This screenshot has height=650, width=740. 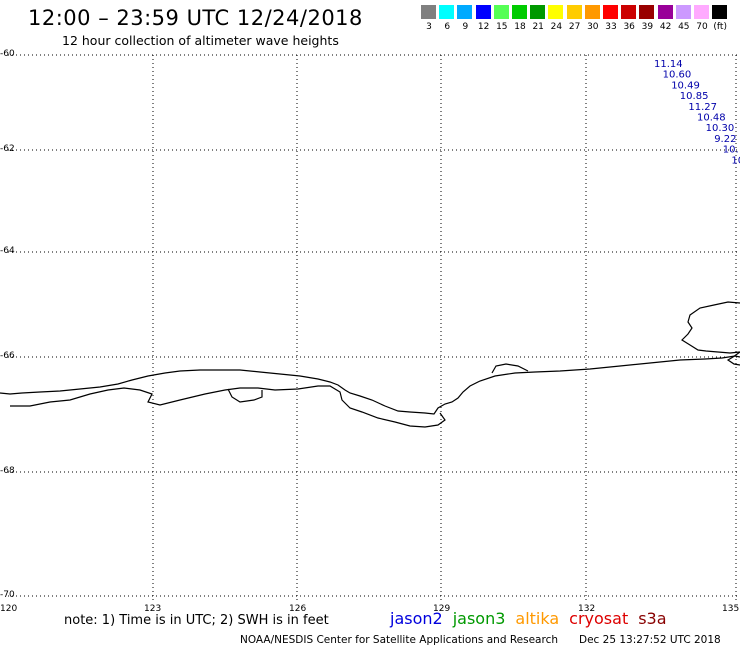 I want to click on latitude-label: -70, so click(x=7, y=595).